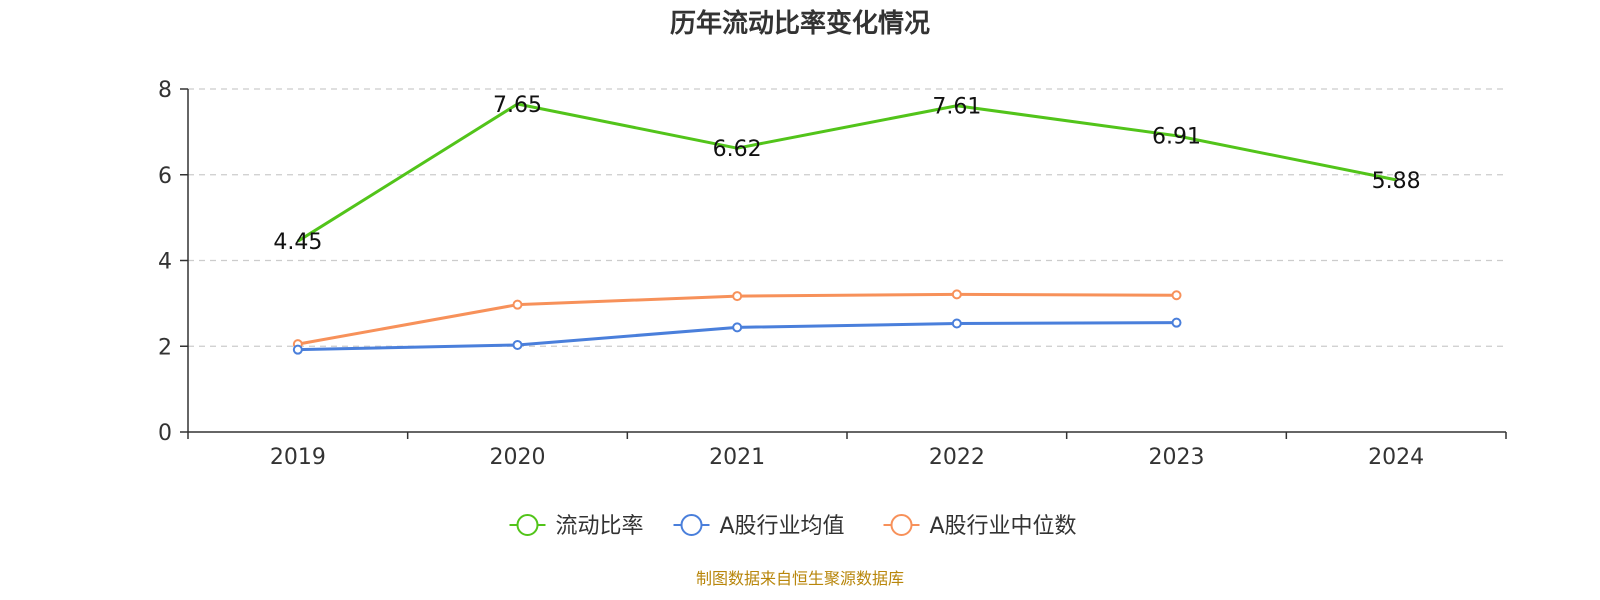  I want to click on y-tick-label: 2, so click(165, 347).